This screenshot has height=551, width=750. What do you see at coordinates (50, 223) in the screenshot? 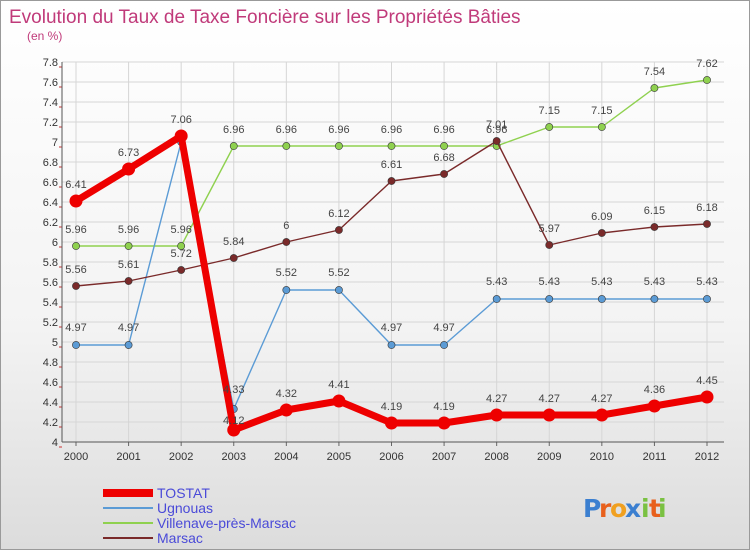
I see `y-tick-label: 6.2` at bounding box center [50, 223].